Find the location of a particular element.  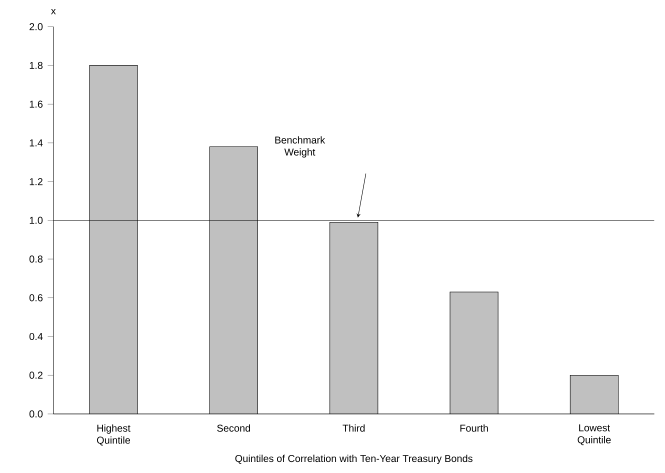

y-tick-label: 2.0 is located at coordinates (36, 26).